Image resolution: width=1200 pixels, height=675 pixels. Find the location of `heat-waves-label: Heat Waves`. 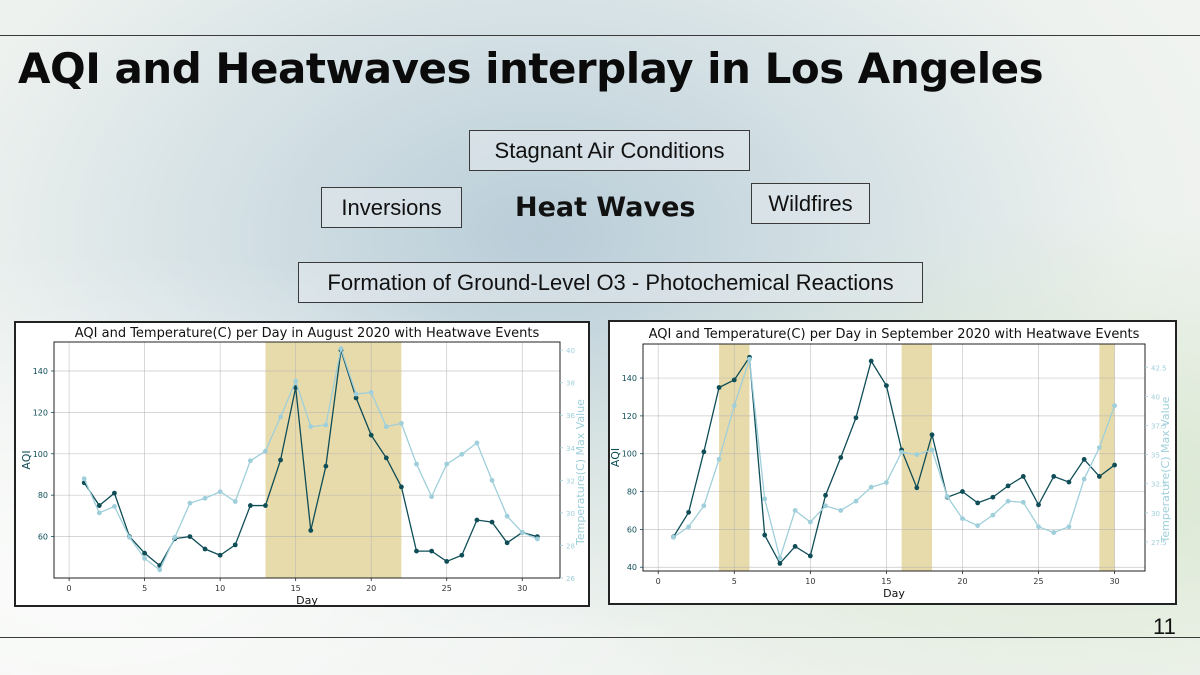

heat-waves-label: Heat Waves is located at coordinates (605, 207).